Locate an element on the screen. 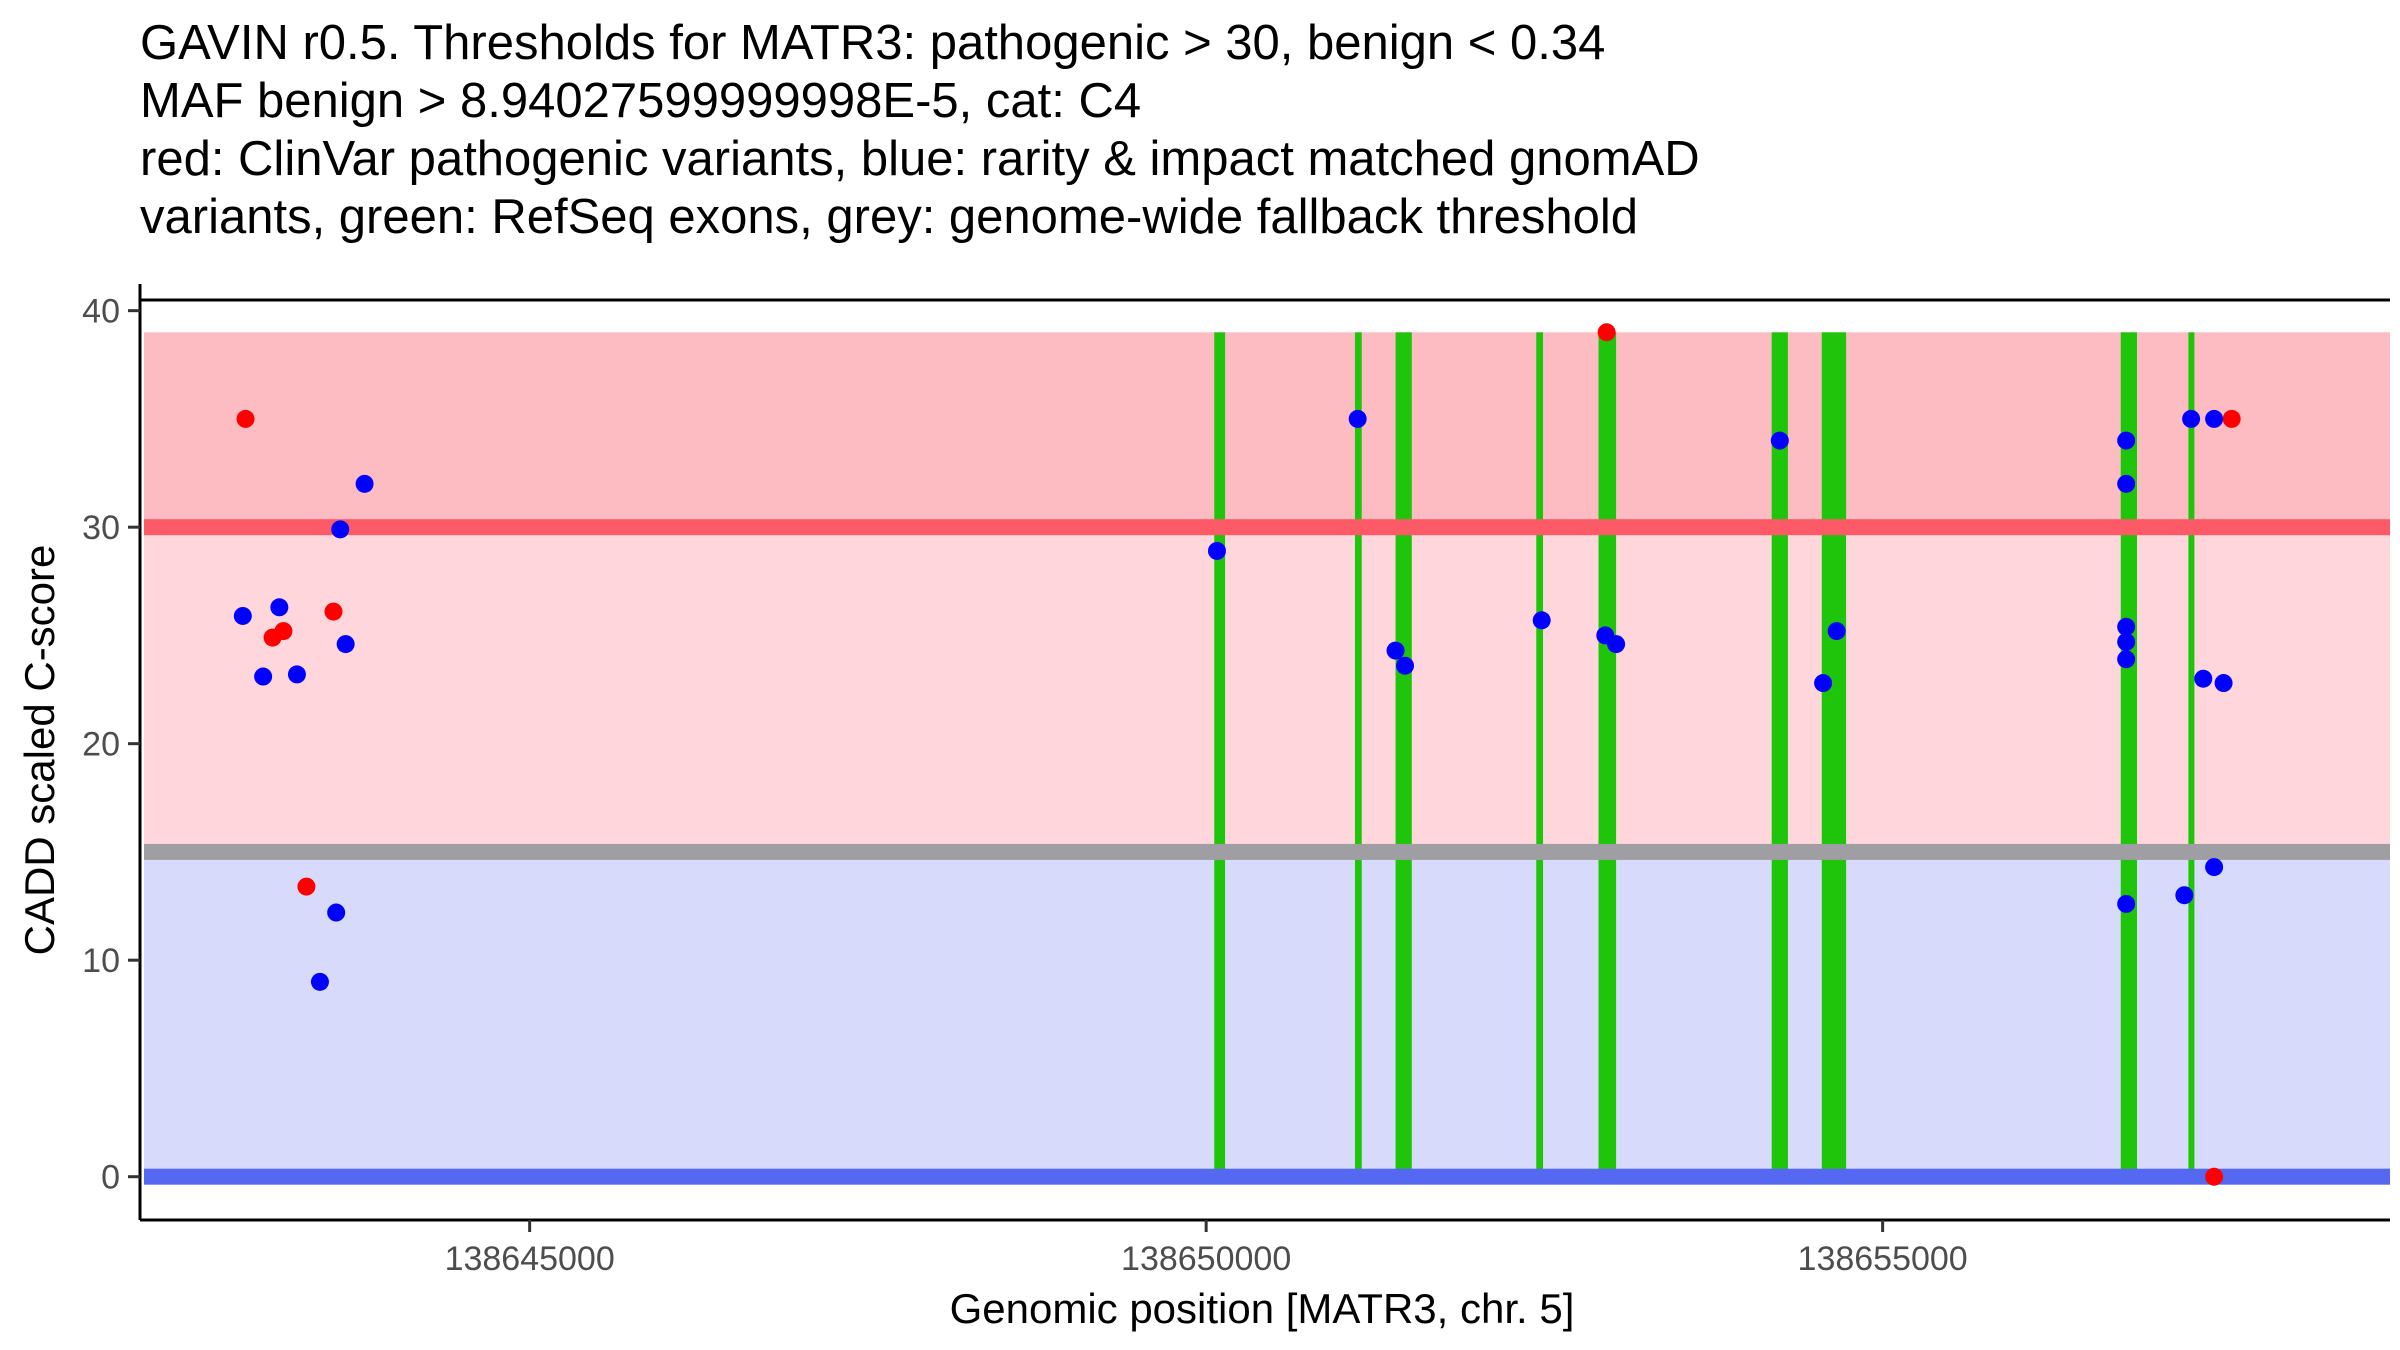 Image resolution: width=2400 pixels, height=1350 pixels. x-ticks: 138645000 138650000 138655000 is located at coordinates (1206, 1249).